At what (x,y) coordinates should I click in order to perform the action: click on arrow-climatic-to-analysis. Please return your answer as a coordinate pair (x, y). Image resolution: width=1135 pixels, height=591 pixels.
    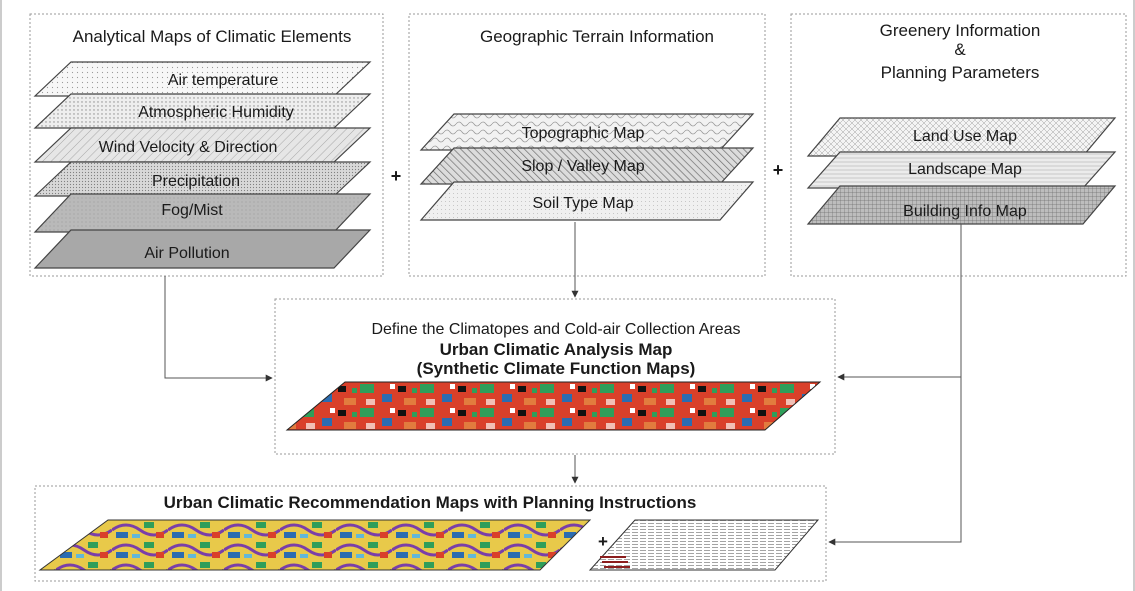
    Looking at the image, I should click on (218, 329).